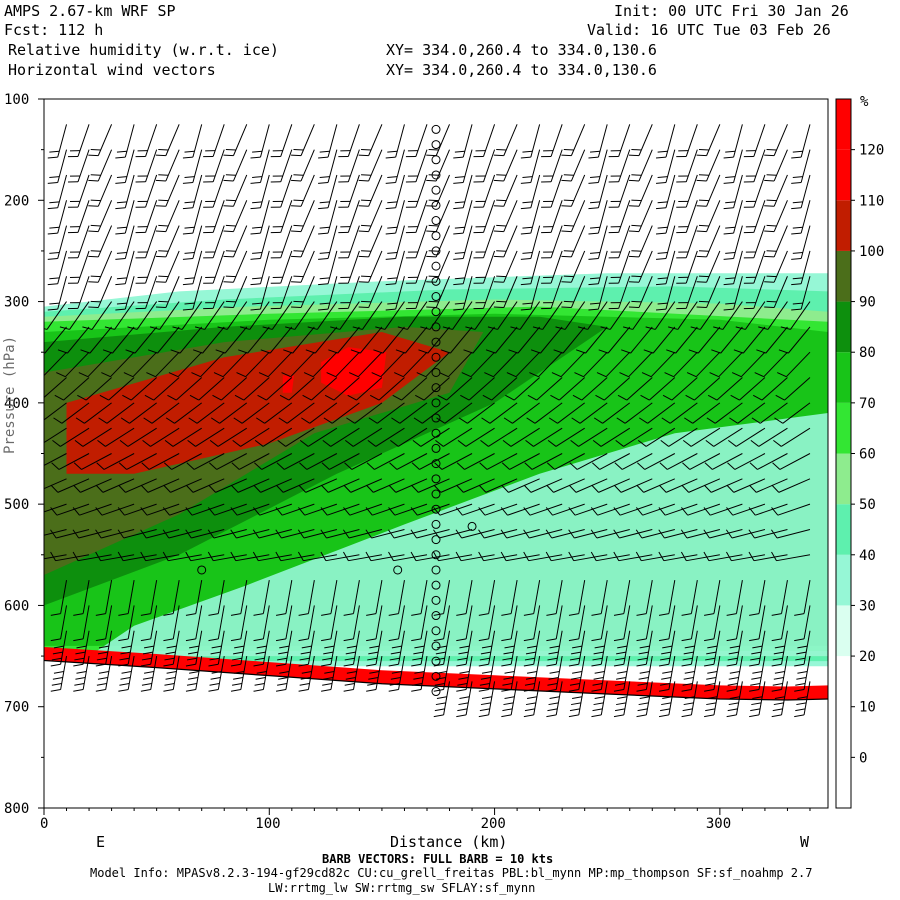 This screenshot has height=900, width=900. I want to click on rh-saturated-surface-layer, so click(436, 674).